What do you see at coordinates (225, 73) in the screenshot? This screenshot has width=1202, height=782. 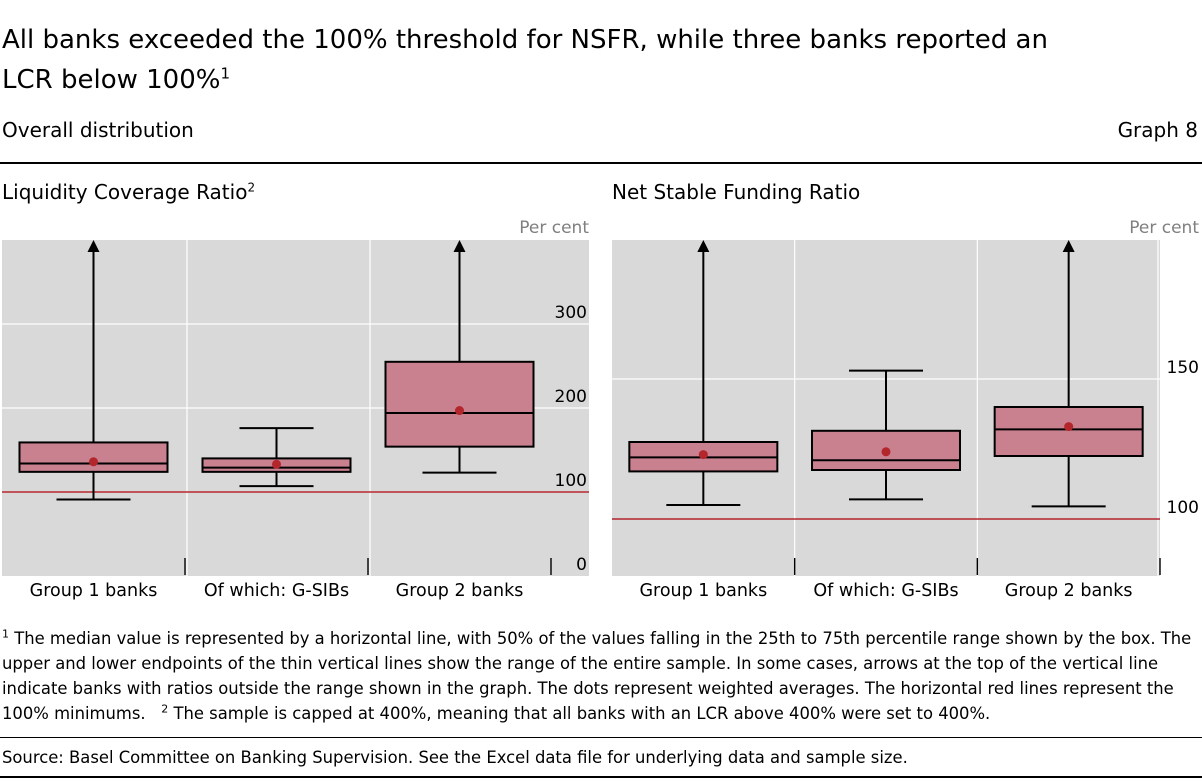 I see `title-footnote-marker: 1` at bounding box center [225, 73].